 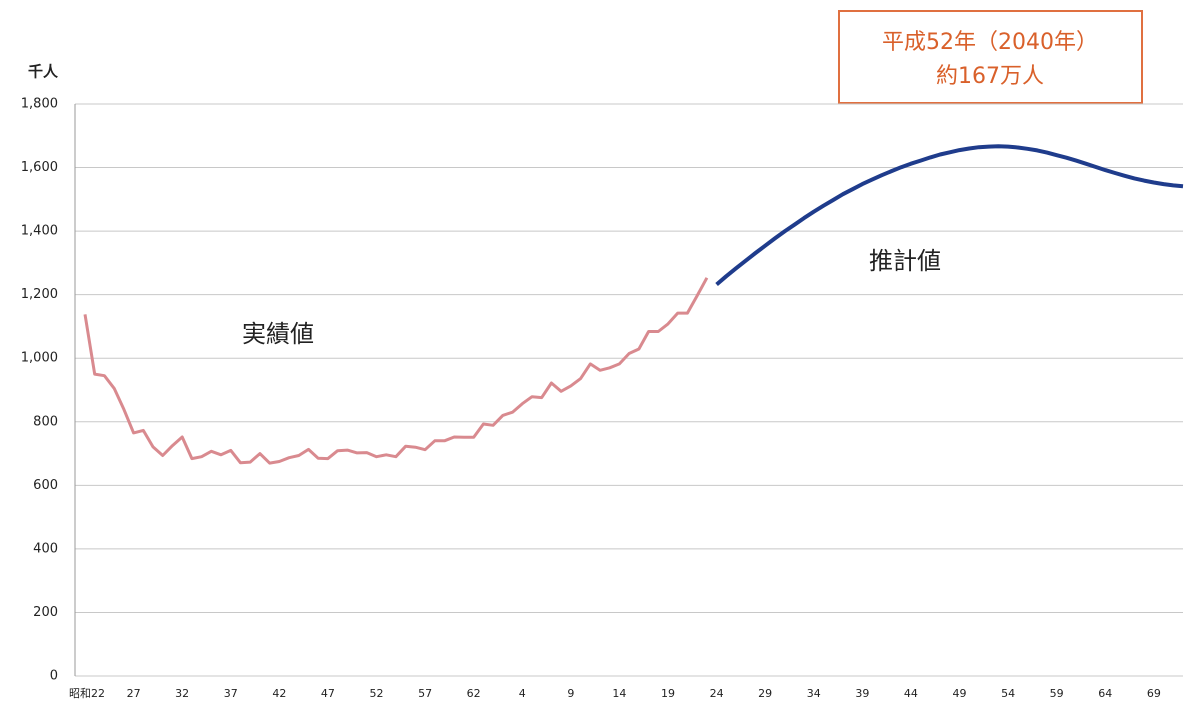 I want to click on x-tick-label: 54, so click(x=1008, y=693).